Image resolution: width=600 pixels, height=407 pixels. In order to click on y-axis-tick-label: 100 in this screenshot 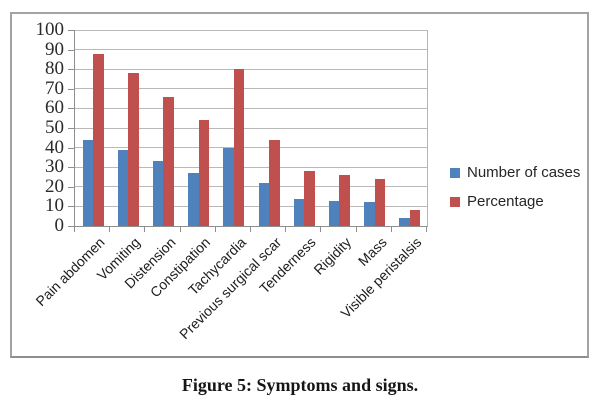, I will do `click(50, 29)`.